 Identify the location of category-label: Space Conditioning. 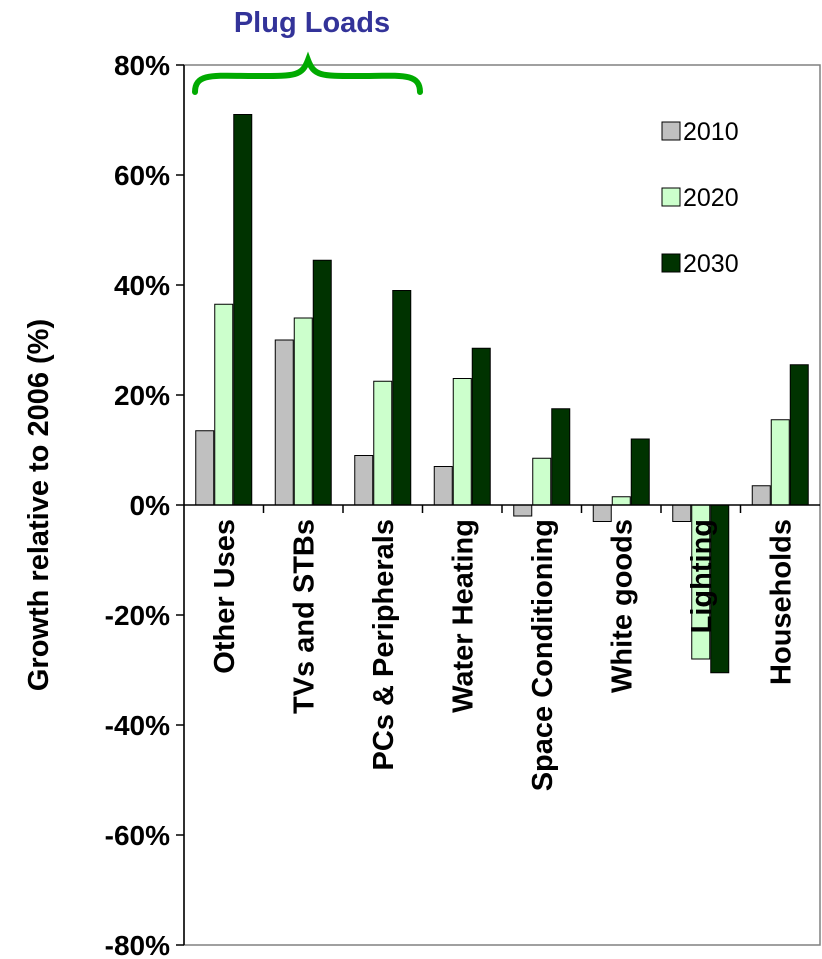
(543, 655).